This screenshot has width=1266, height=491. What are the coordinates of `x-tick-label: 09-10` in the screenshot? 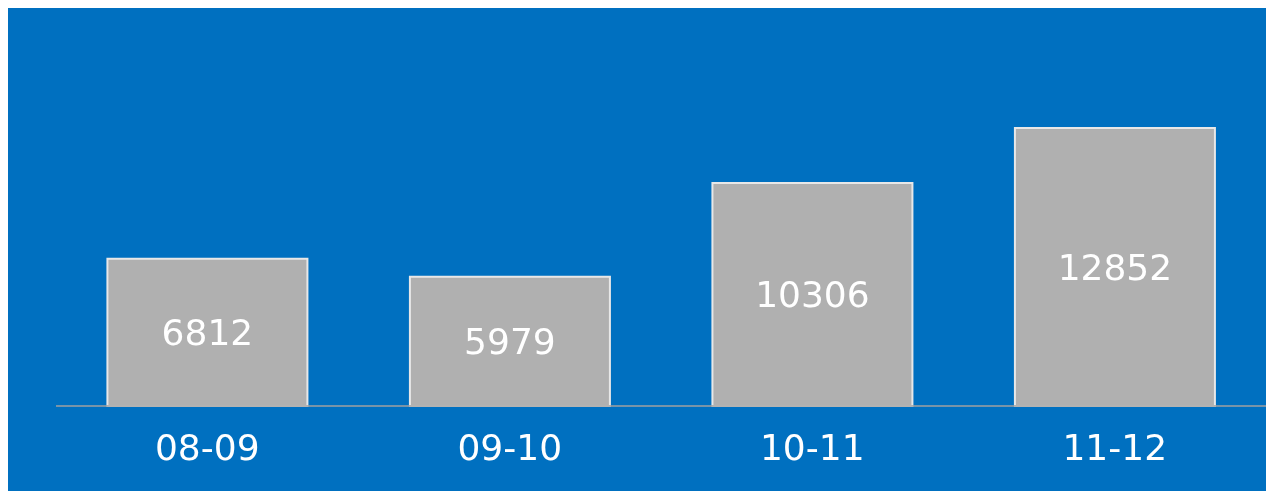 It's located at (510, 447).